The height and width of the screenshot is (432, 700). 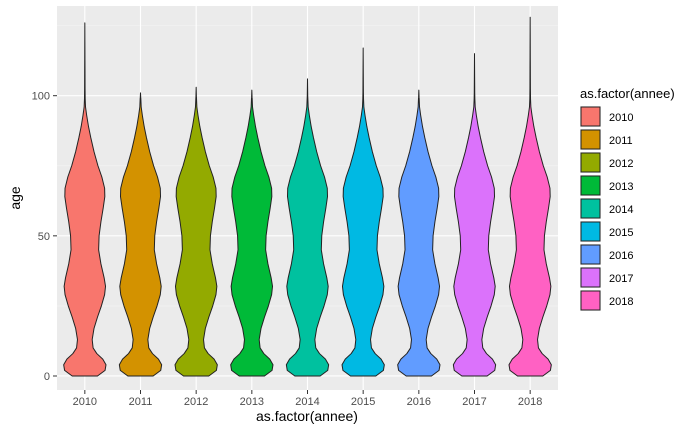 I want to click on violin-2013, so click(x=252, y=233).